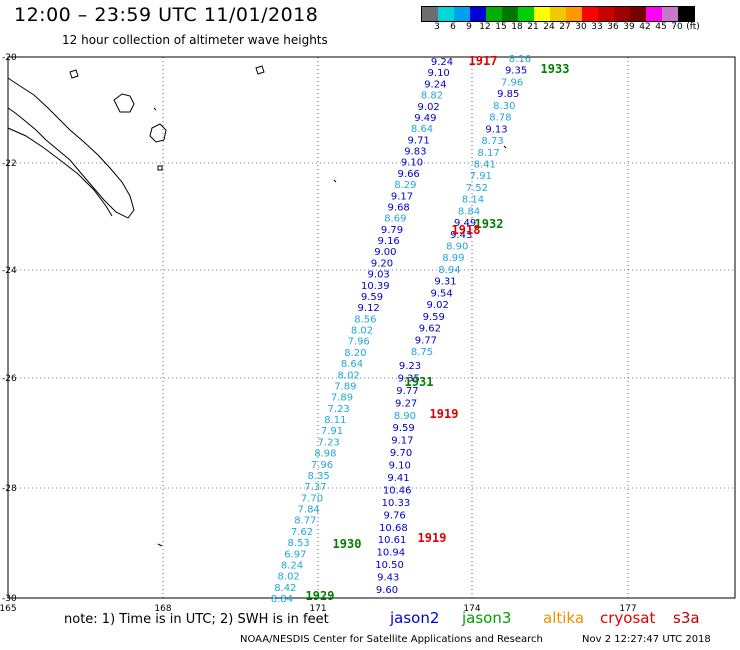  I want to click on wave-height-value: 6.97, so click(295, 554).